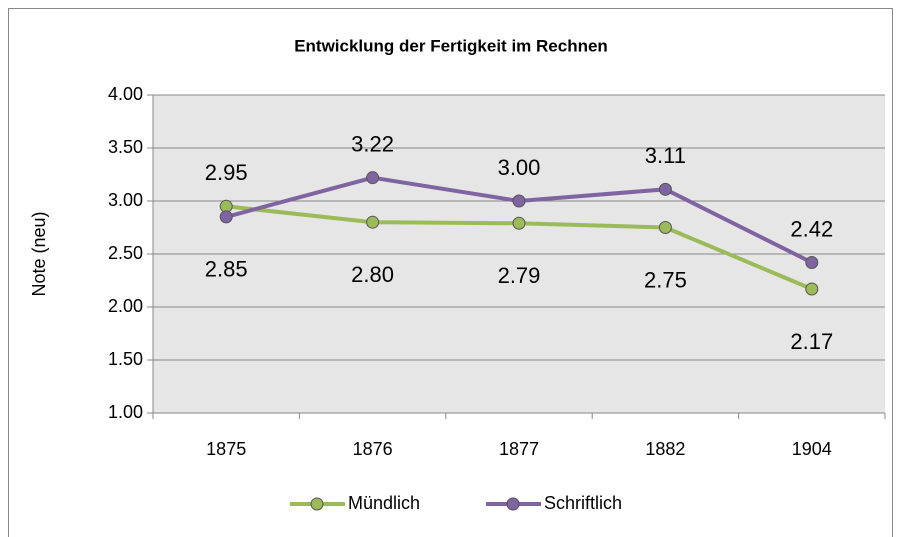 This screenshot has height=537, width=902. I want to click on x-tick-label: 1877, so click(519, 449).